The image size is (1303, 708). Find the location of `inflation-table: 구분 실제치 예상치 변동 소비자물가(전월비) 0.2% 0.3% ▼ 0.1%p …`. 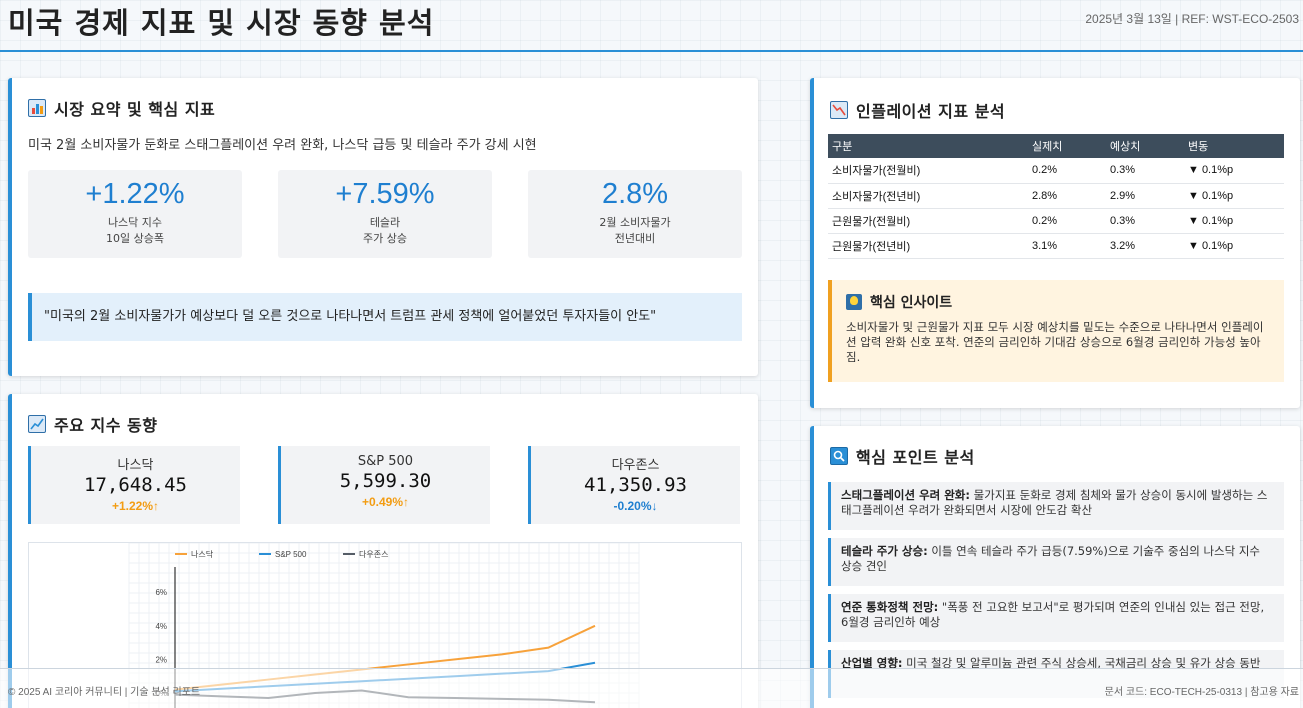

inflation-table: 구분 실제치 예상치 변동 소비자물가(전월비) 0.2% 0.3% ▼ 0.1%p … is located at coordinates (1056, 196).